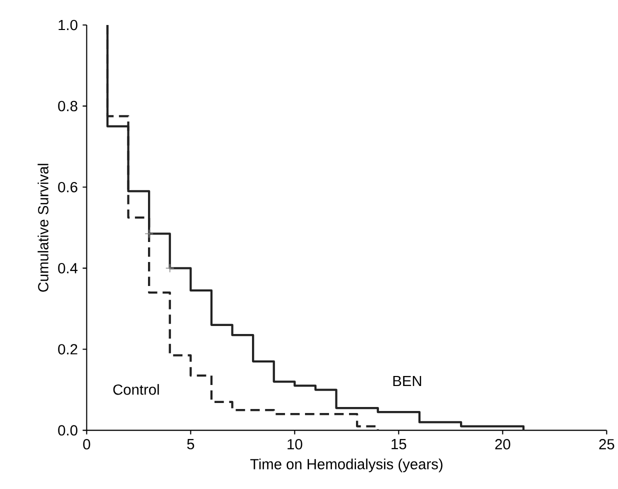 This screenshot has height=489, width=618. I want to click on series-label: BEN, so click(407, 381).